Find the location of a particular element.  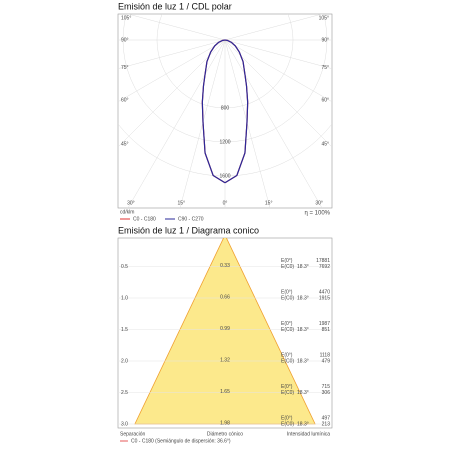

e-c0-value: 306 is located at coordinates (326, 393).